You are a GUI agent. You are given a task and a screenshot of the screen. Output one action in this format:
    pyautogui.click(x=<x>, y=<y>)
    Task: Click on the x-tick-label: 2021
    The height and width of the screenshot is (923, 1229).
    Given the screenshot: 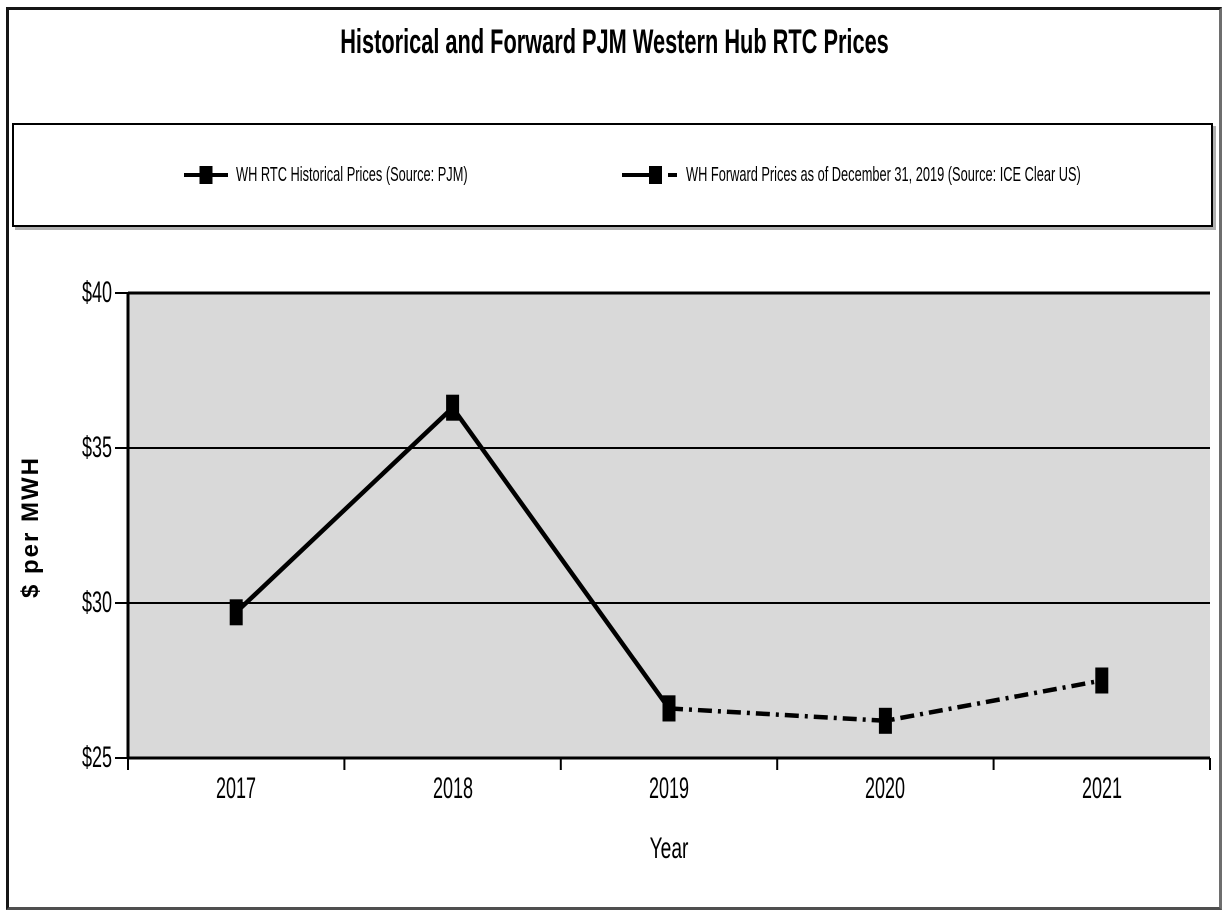 What is the action you would take?
    pyautogui.click(x=1101, y=788)
    